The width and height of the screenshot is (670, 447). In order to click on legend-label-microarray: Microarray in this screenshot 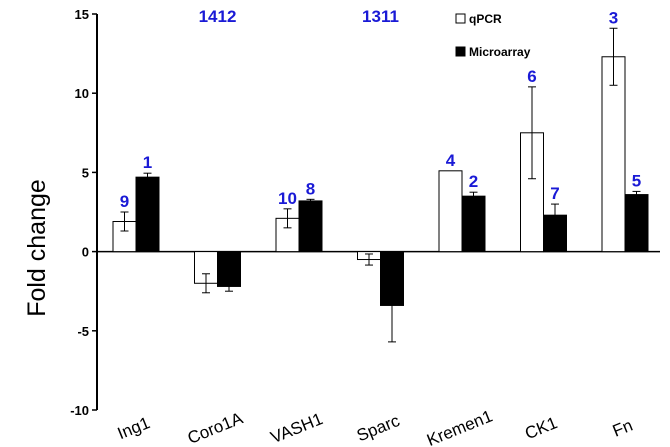, I will do `click(500, 52)`.